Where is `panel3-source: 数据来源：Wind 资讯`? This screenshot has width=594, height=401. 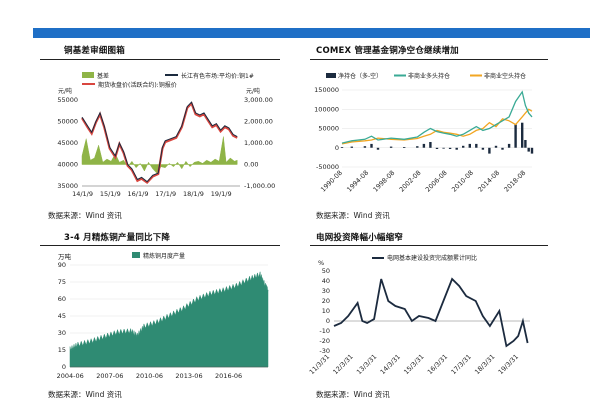
panel3-source: 数据来源：Wind 资讯 is located at coordinates (85, 394).